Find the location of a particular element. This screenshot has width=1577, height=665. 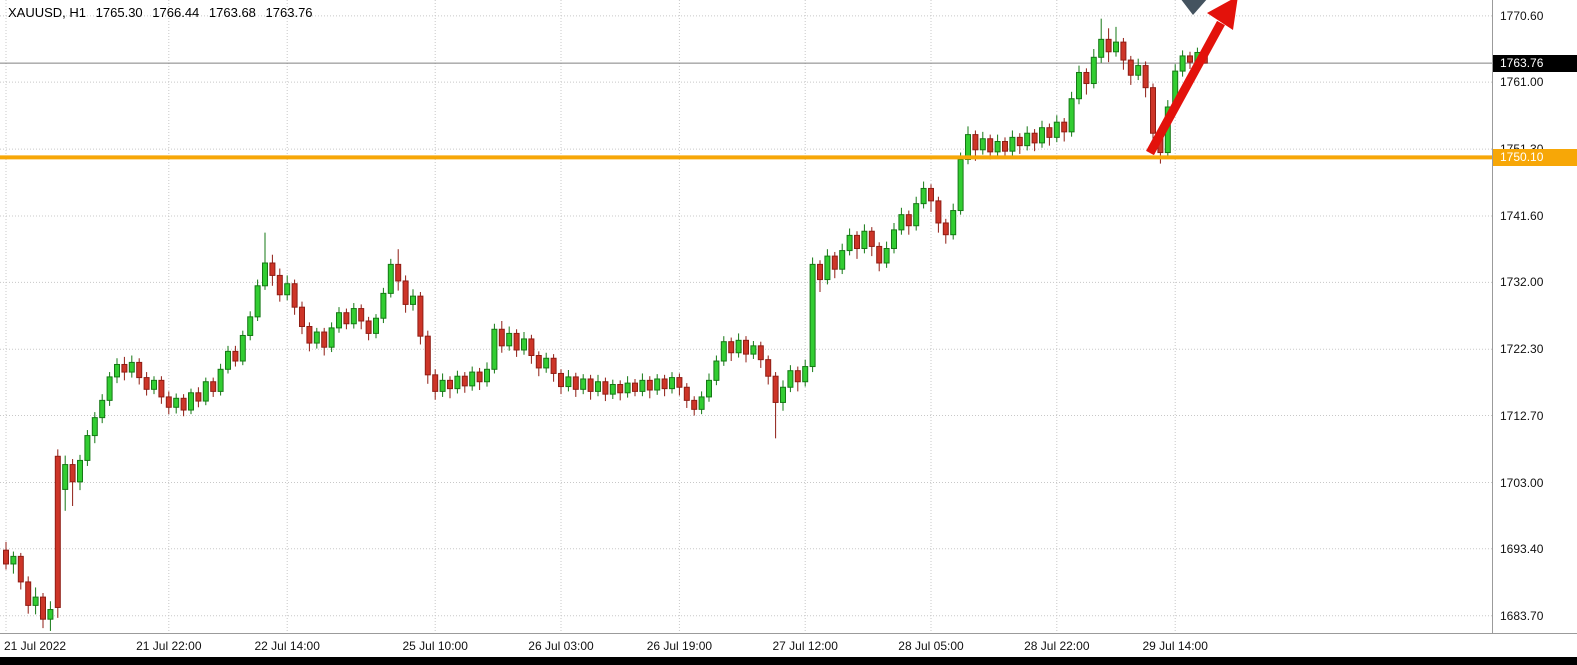

time-axis-label: 21 Jul 2022 is located at coordinates (35, 646).